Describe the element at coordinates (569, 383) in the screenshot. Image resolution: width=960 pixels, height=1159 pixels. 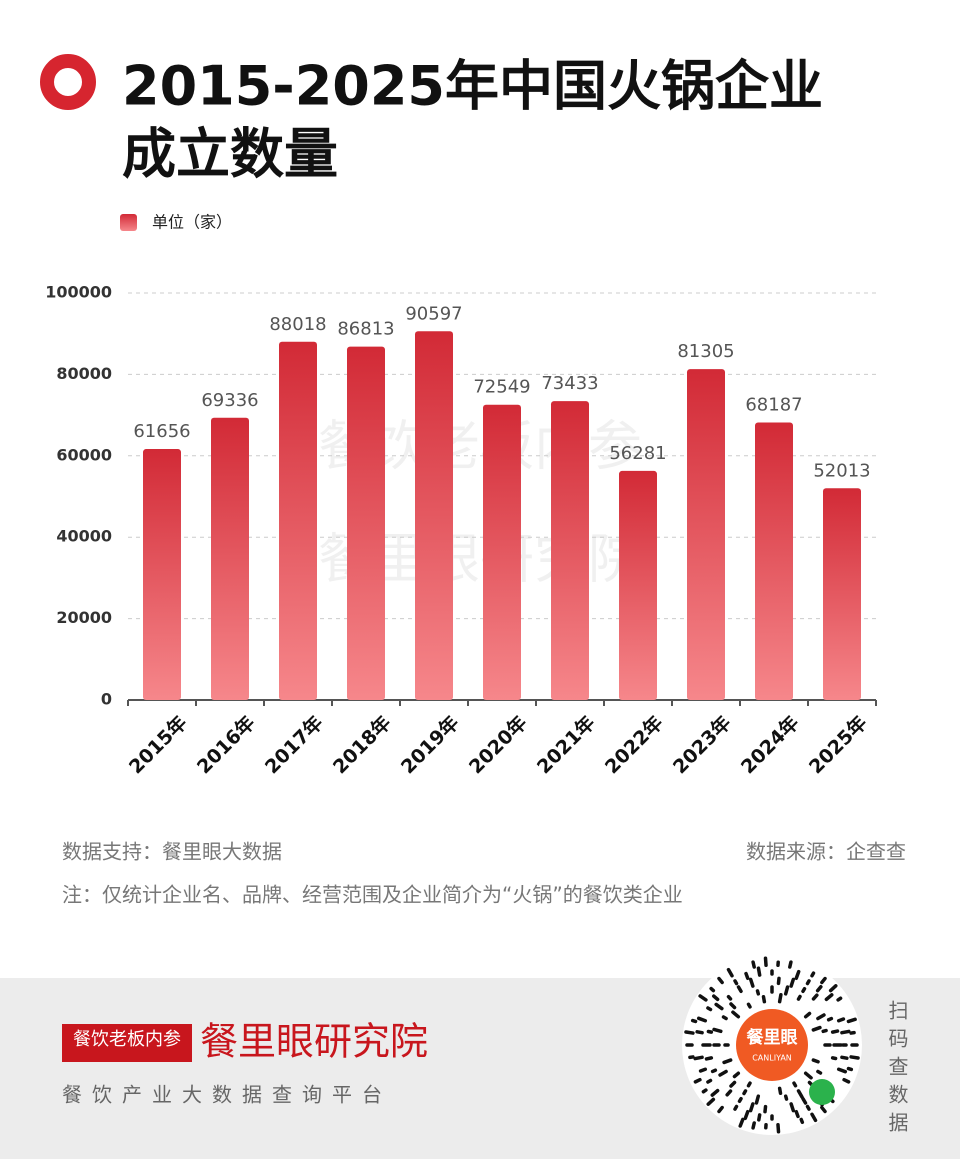
I see `value-label: 73433` at that location.